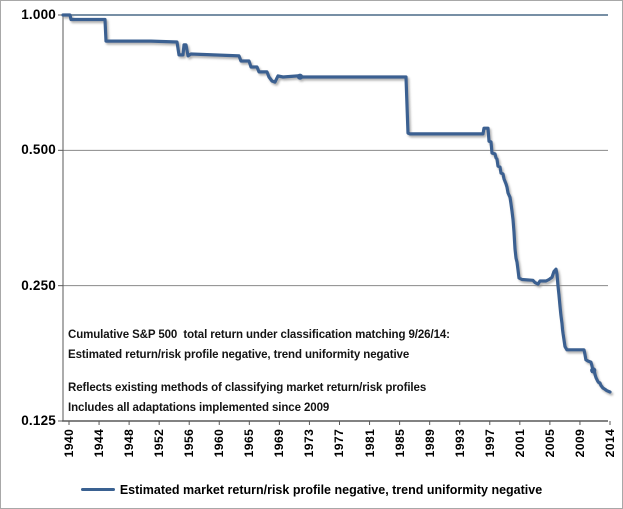 The width and height of the screenshot is (623, 509). Describe the element at coordinates (38, 285) in the screenshot. I see `y-tick-label: 0.250` at that location.